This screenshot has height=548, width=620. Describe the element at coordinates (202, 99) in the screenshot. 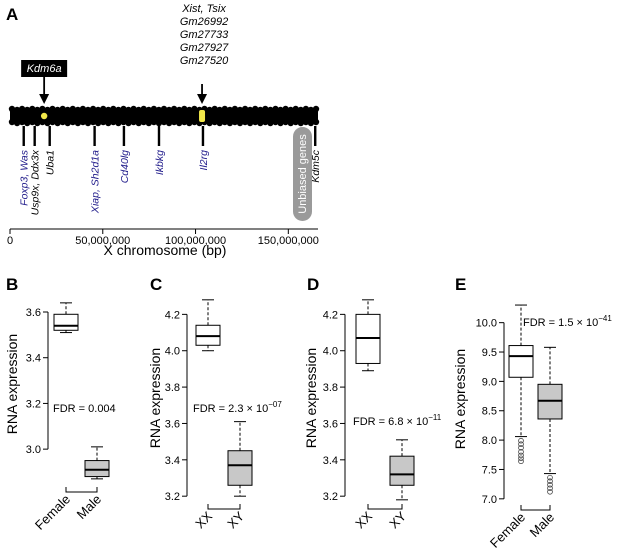

I see `a-xist-arrowhead` at that location.